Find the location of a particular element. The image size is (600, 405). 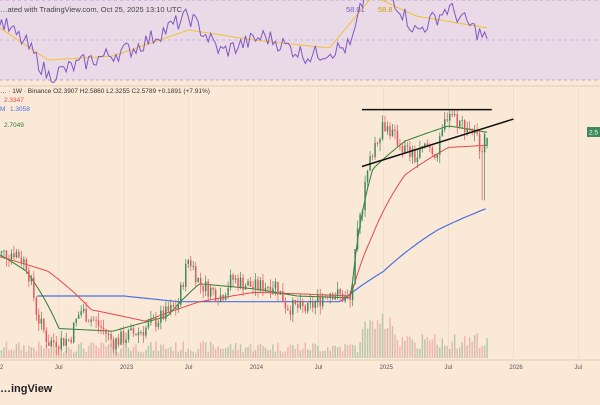

ma3-value: 2.7049 is located at coordinates (14, 125).